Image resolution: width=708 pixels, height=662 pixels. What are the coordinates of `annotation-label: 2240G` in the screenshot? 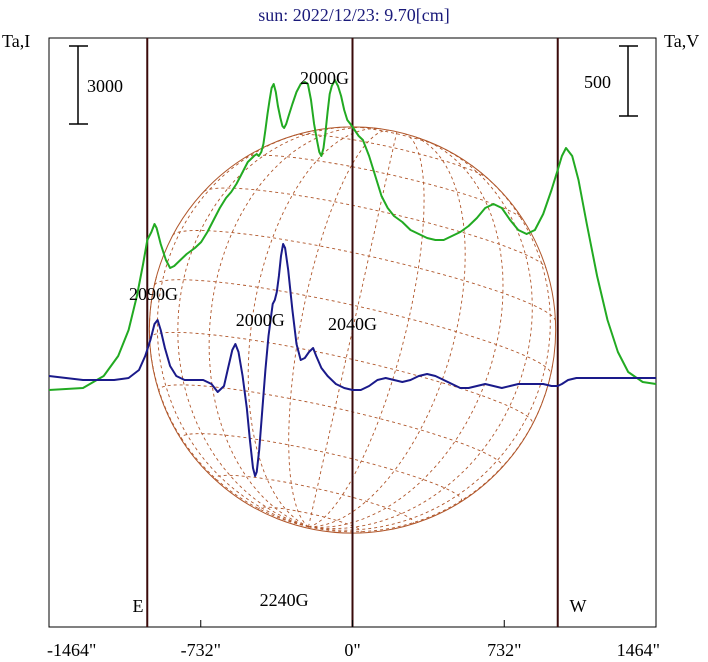 It's located at (284, 600).